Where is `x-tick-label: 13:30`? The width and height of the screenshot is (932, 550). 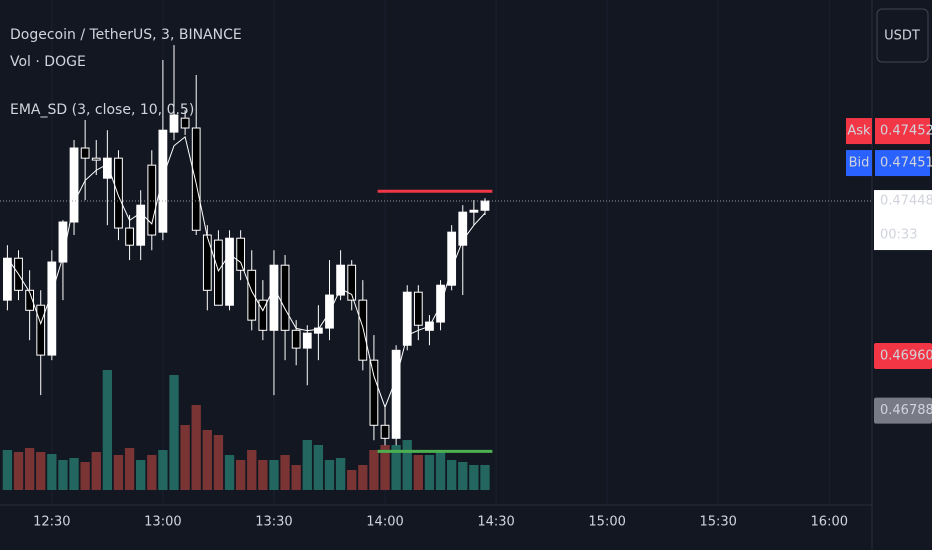
x-tick-label: 13:30 is located at coordinates (273, 522).